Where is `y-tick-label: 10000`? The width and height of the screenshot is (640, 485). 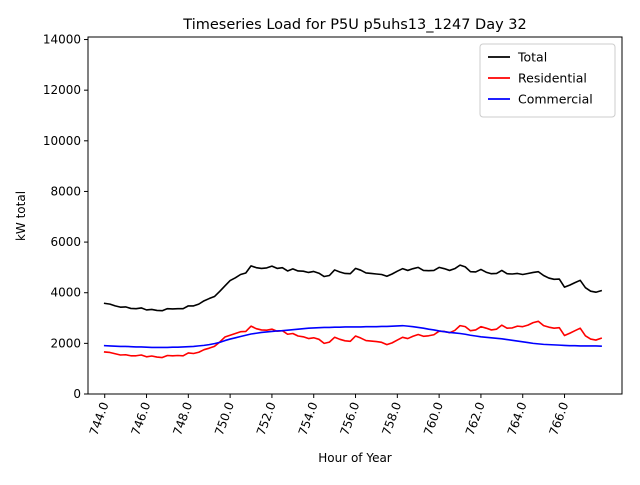
y-tick-label: 10000 is located at coordinates (62, 141).